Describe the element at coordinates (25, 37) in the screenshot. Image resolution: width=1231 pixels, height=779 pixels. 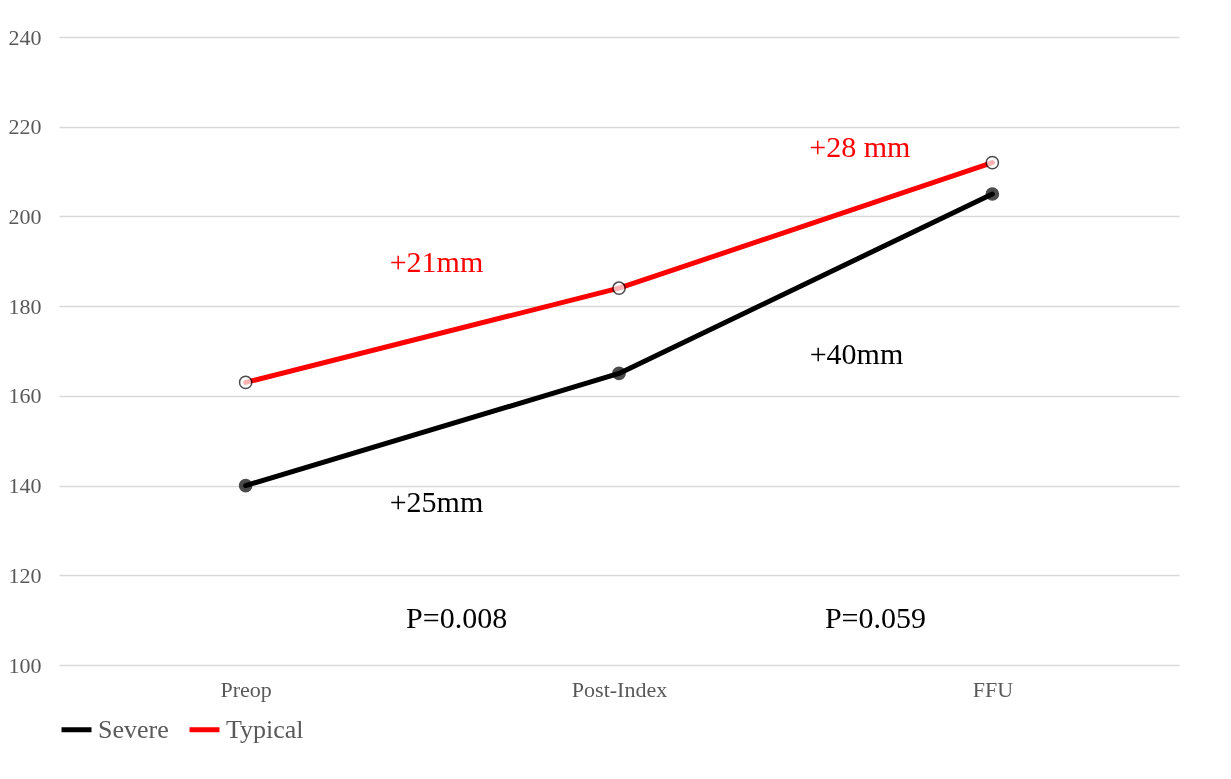
I see `y-tick-label: 240` at that location.